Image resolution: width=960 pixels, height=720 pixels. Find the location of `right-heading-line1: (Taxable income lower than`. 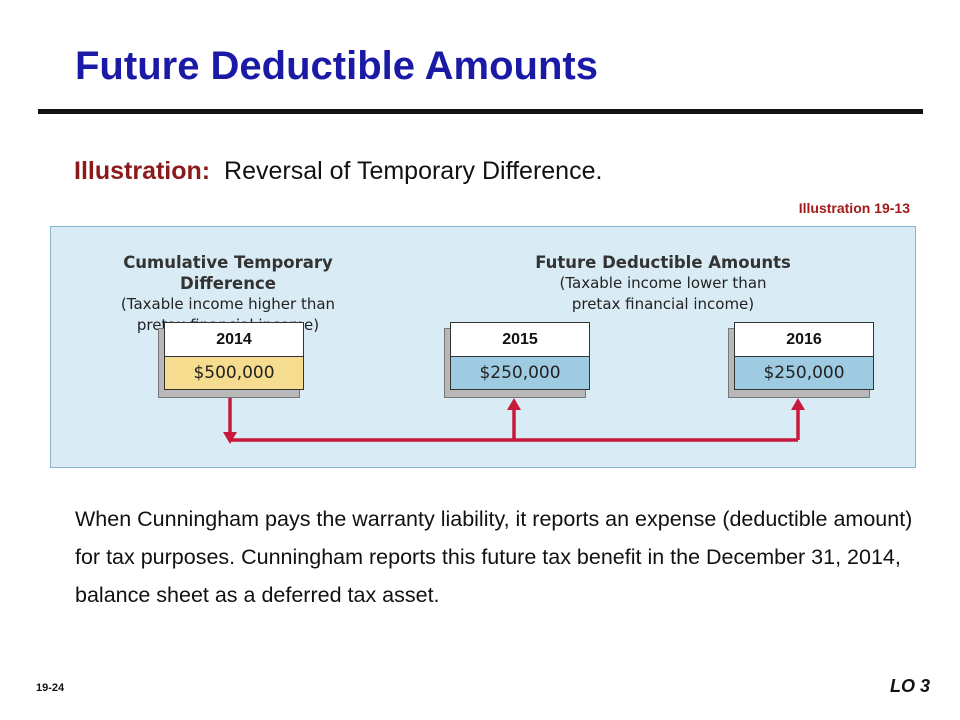

right-heading-line1: (Taxable income lower than is located at coordinates (663, 283).